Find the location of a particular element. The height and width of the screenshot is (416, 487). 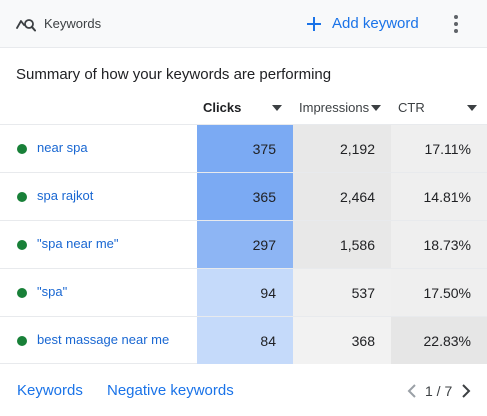

column-header-label: Clicks is located at coordinates (222, 107).